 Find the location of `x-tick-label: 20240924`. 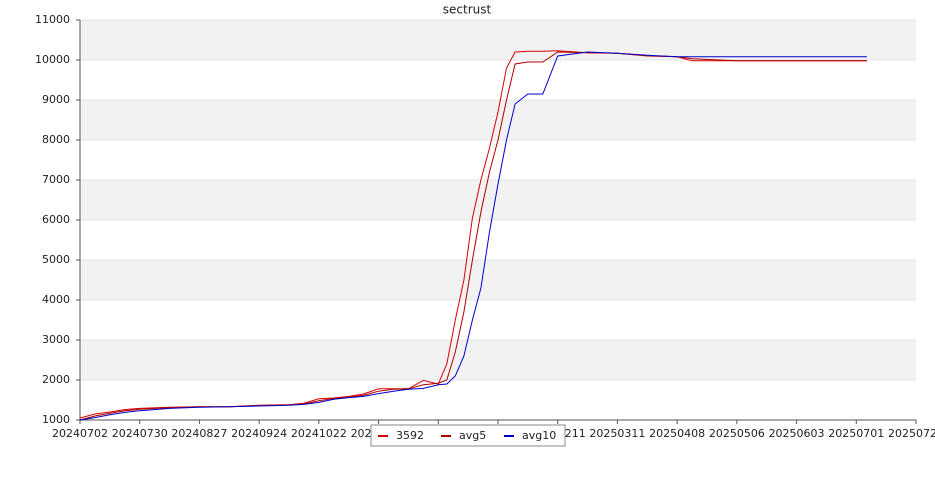

x-tick-label: 20240924 is located at coordinates (259, 433).